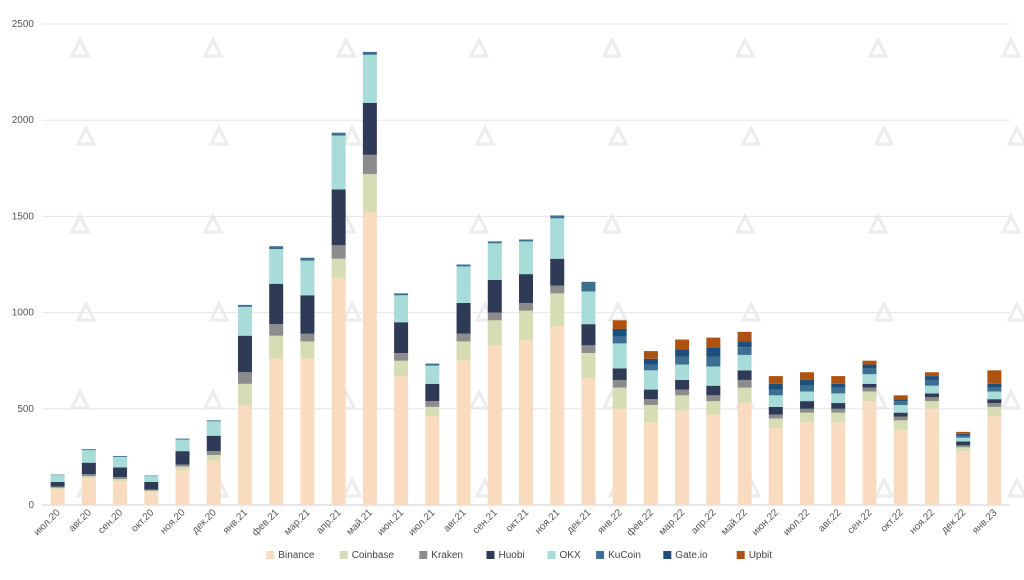 The width and height of the screenshot is (1024, 580). I want to click on x-tick-label: янв.21, so click(235, 521).